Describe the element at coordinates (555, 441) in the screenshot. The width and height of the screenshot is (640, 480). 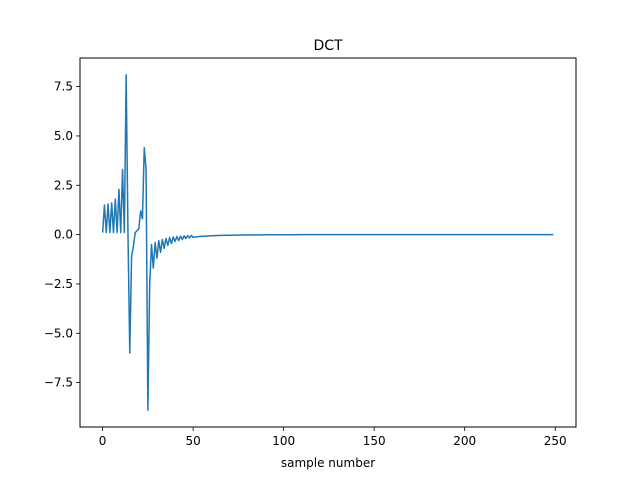
I see `x-tick-label: 250` at that location.